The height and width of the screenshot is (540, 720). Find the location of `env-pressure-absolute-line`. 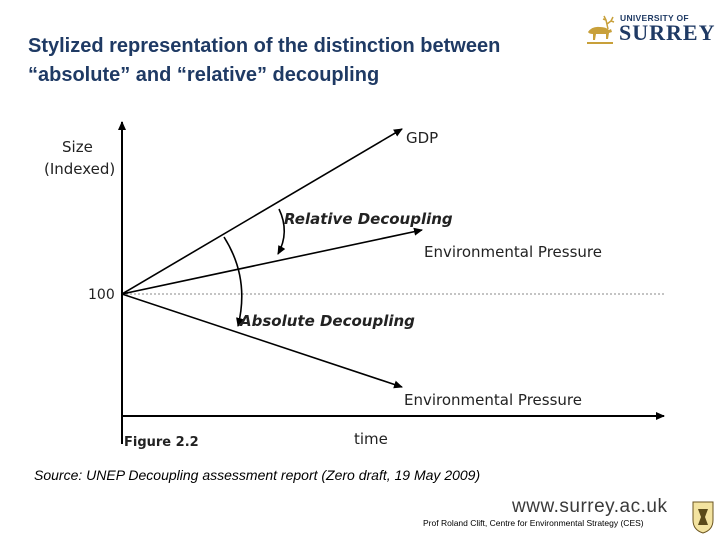

env-pressure-absolute-line is located at coordinates (262, 341).